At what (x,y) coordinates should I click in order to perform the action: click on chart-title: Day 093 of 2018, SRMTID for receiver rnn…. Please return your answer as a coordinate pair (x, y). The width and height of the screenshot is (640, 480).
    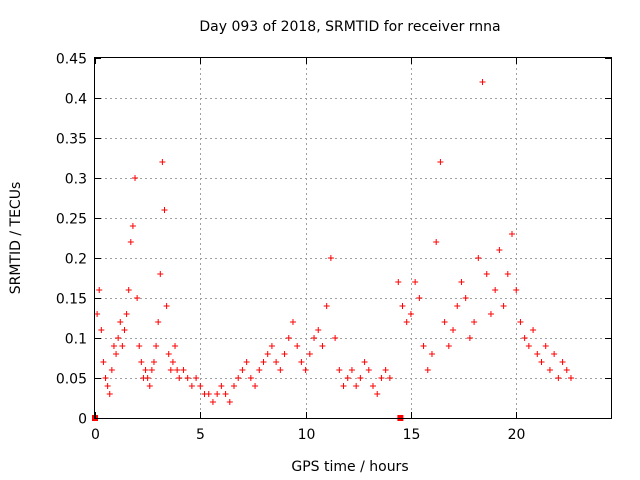
    Looking at the image, I should click on (349, 27).